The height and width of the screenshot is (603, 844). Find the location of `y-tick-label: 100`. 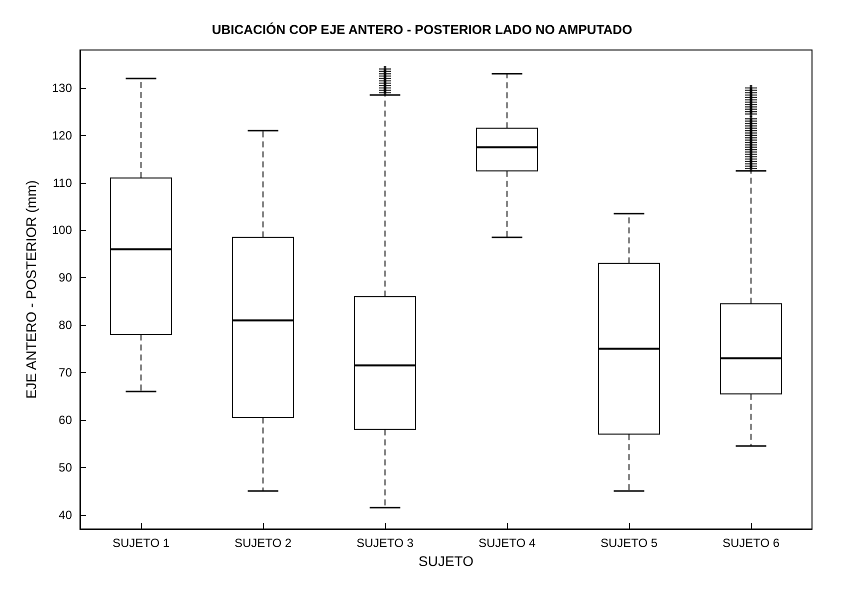

y-tick-label: 100 is located at coordinates (62, 230).